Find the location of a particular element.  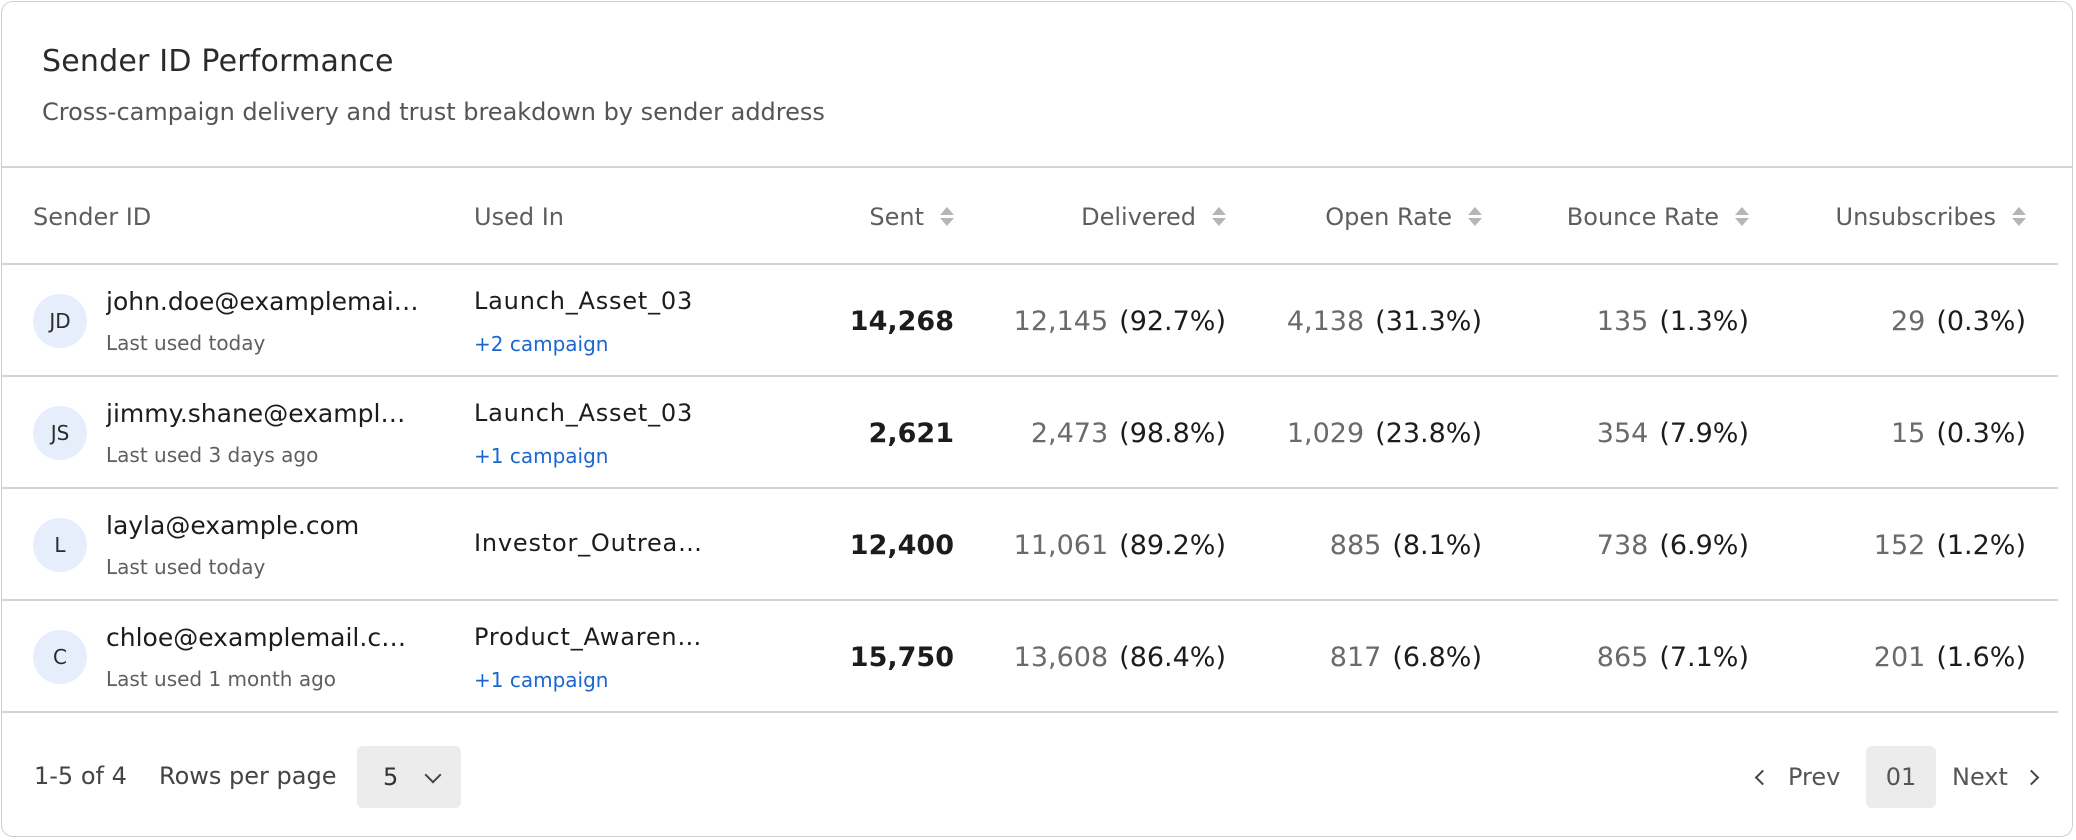

column-header-unsubscribes: Unsubscribes is located at coordinates (1904, 216).